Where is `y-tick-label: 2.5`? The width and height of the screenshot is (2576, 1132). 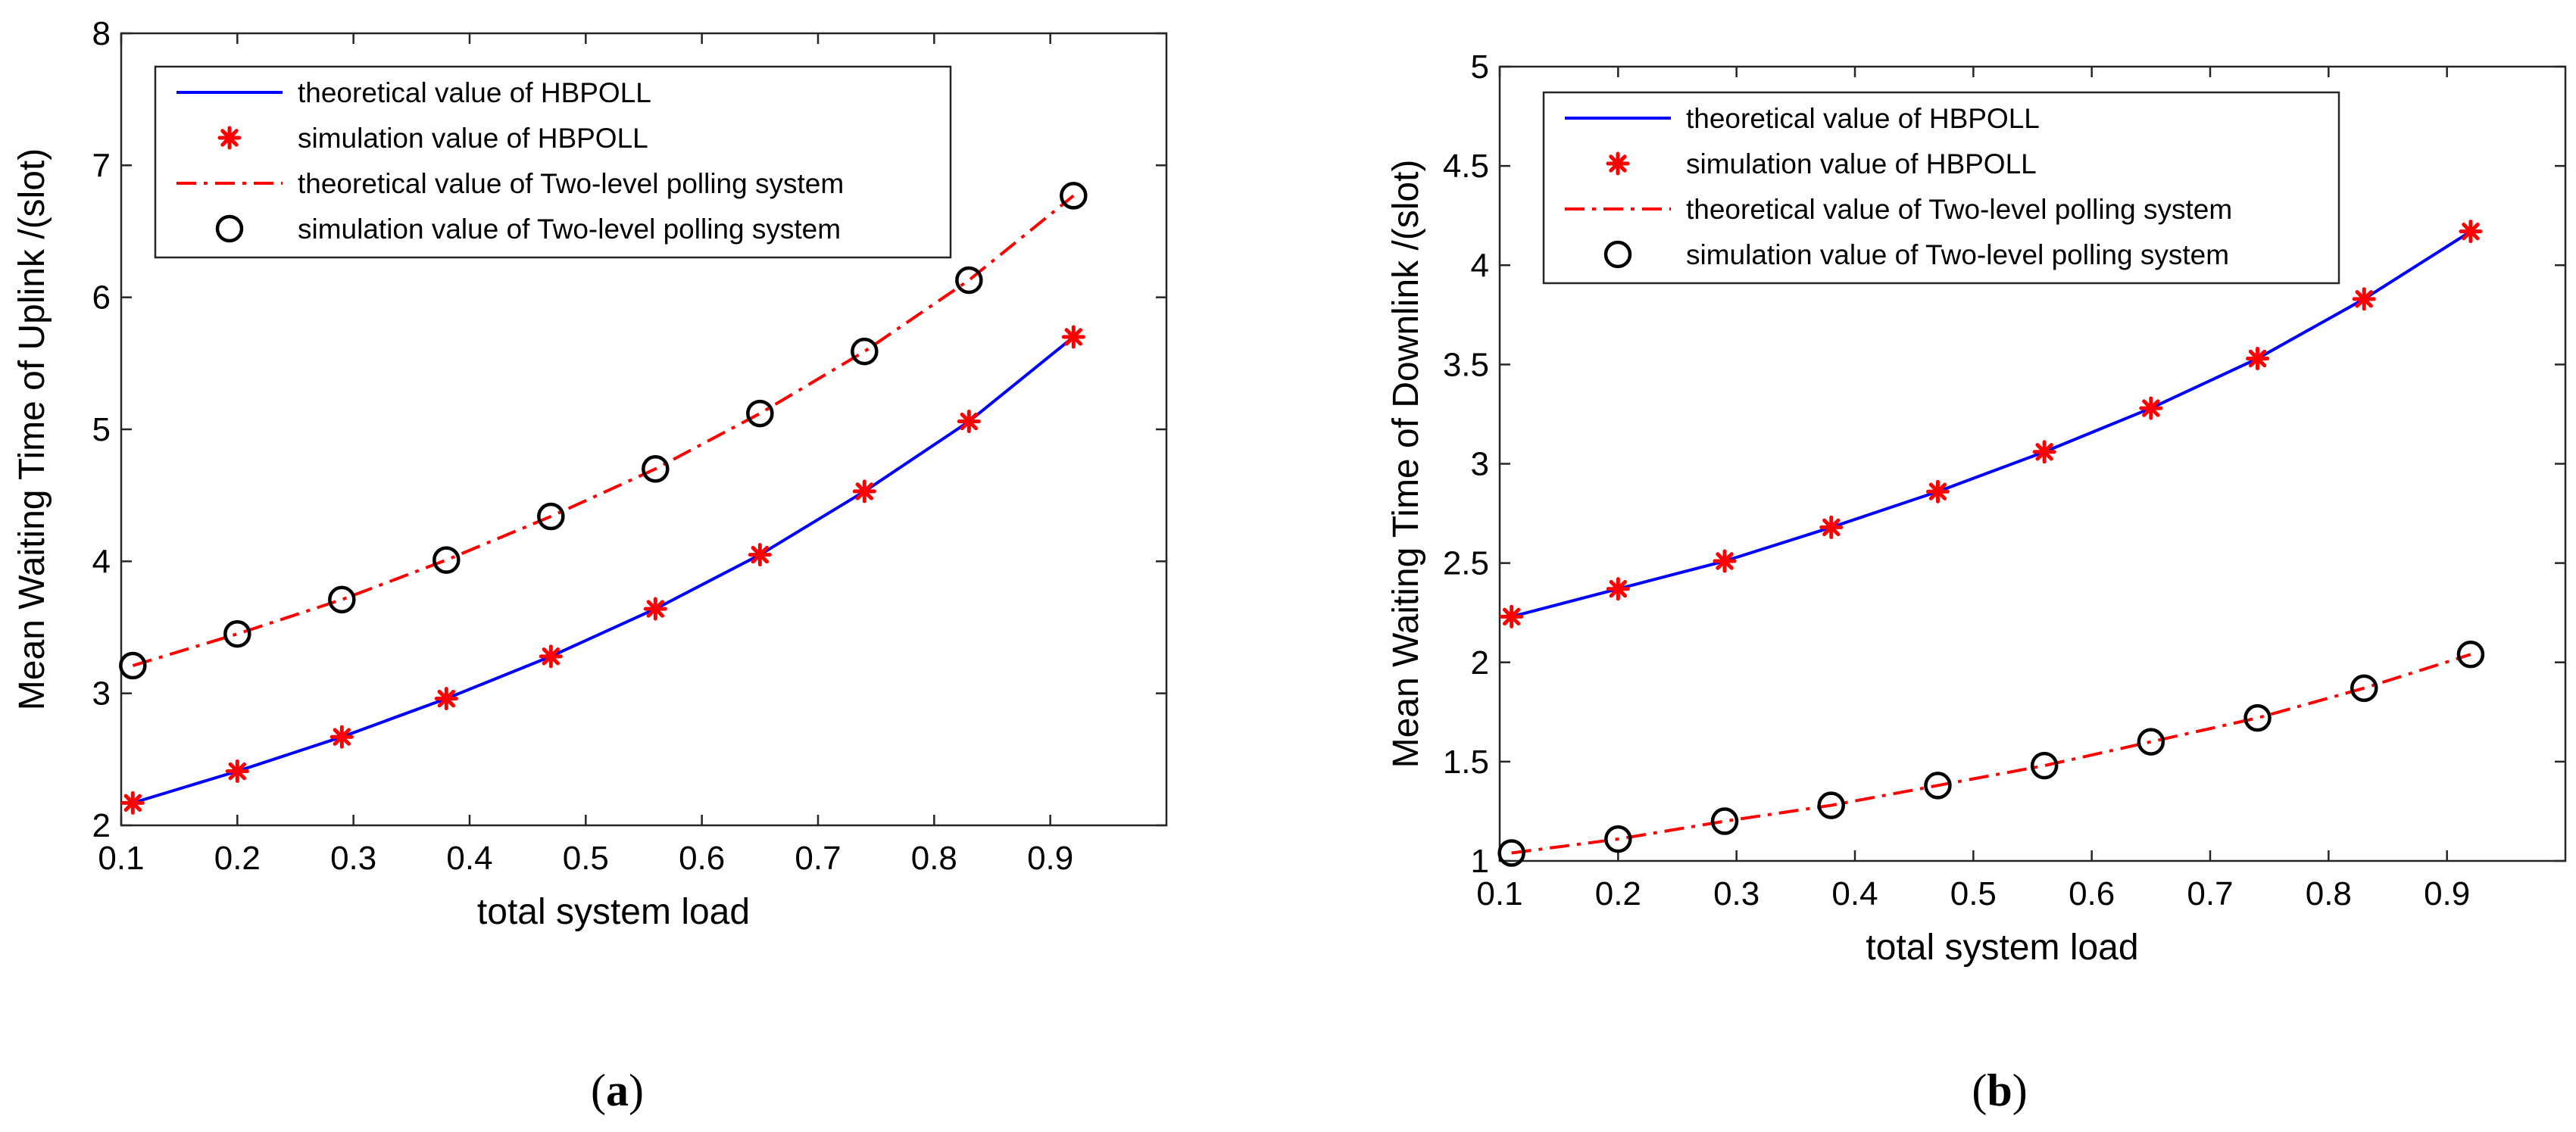 y-tick-label: 2.5 is located at coordinates (1466, 563).